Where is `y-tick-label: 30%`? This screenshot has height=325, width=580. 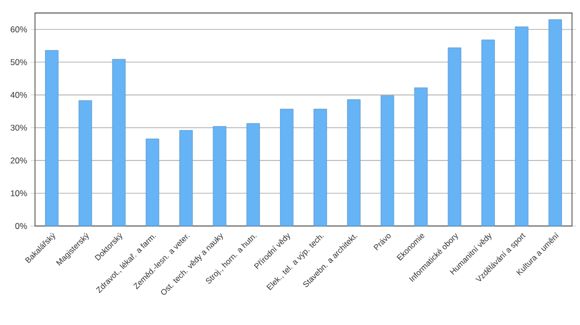
y-tick-label: 30% is located at coordinates (18, 127).